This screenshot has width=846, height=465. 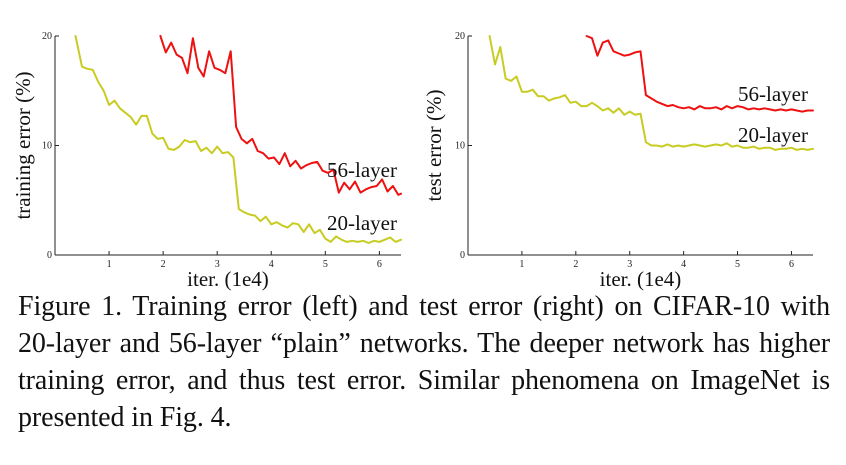 I want to click on test-series-20-layer, so click(x=651, y=93).